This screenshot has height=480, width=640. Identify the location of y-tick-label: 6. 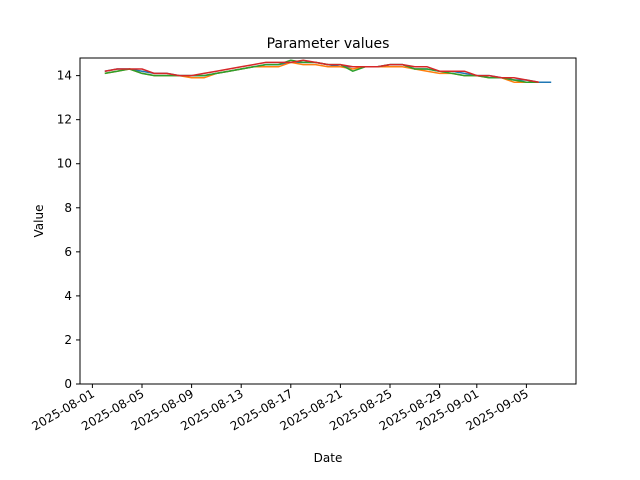
(68, 252).